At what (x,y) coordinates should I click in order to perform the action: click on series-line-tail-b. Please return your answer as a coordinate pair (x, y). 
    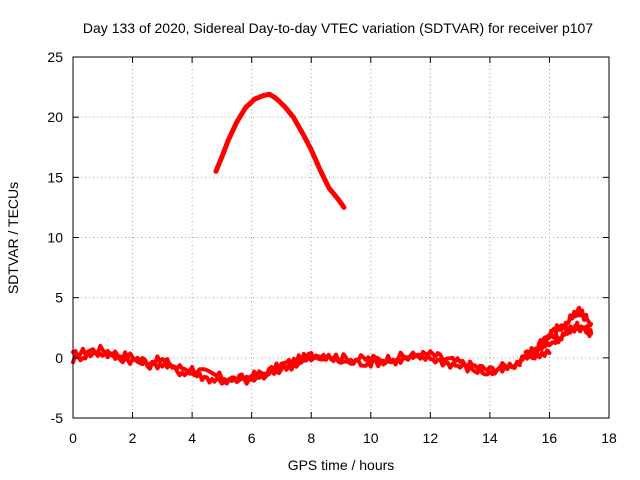
    Looking at the image, I should click on (561, 330).